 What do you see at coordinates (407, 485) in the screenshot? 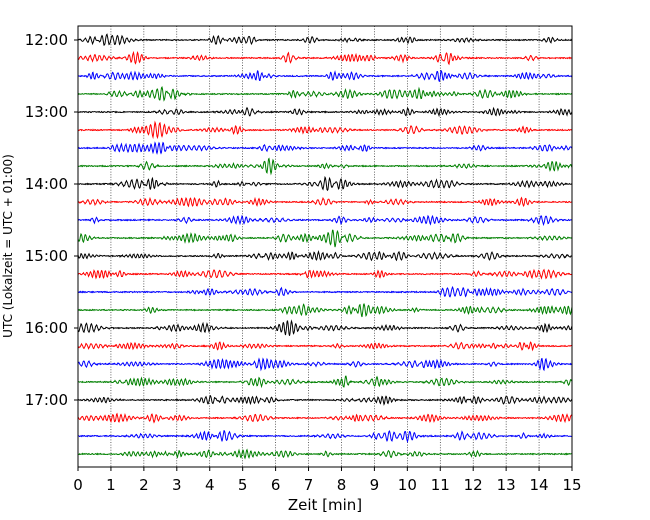
I see `x-tick-label: 10` at bounding box center [407, 485].